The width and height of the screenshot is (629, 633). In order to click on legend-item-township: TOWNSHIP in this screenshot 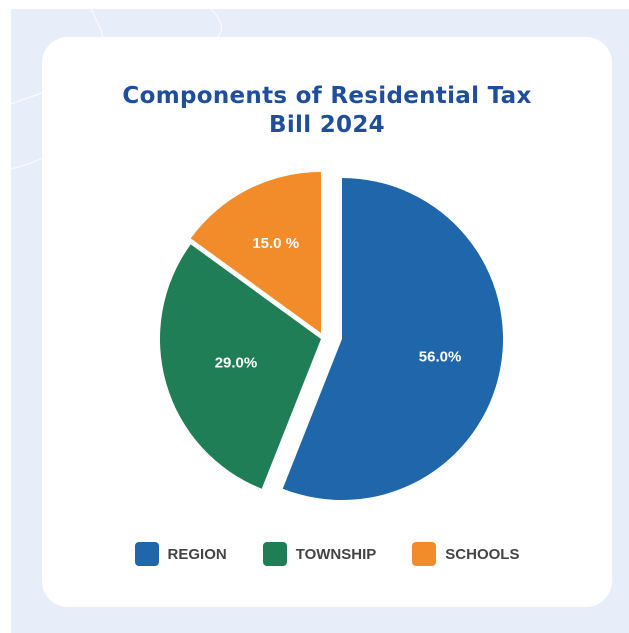, I will do `click(319, 554)`.